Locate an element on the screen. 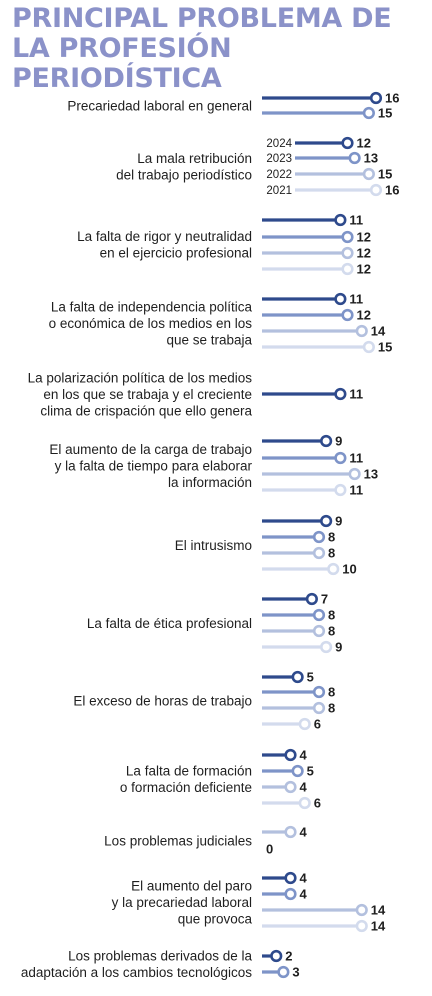 This screenshot has height=996, width=432. category-label: El exceso de horas de trabajo is located at coordinates (162, 700).